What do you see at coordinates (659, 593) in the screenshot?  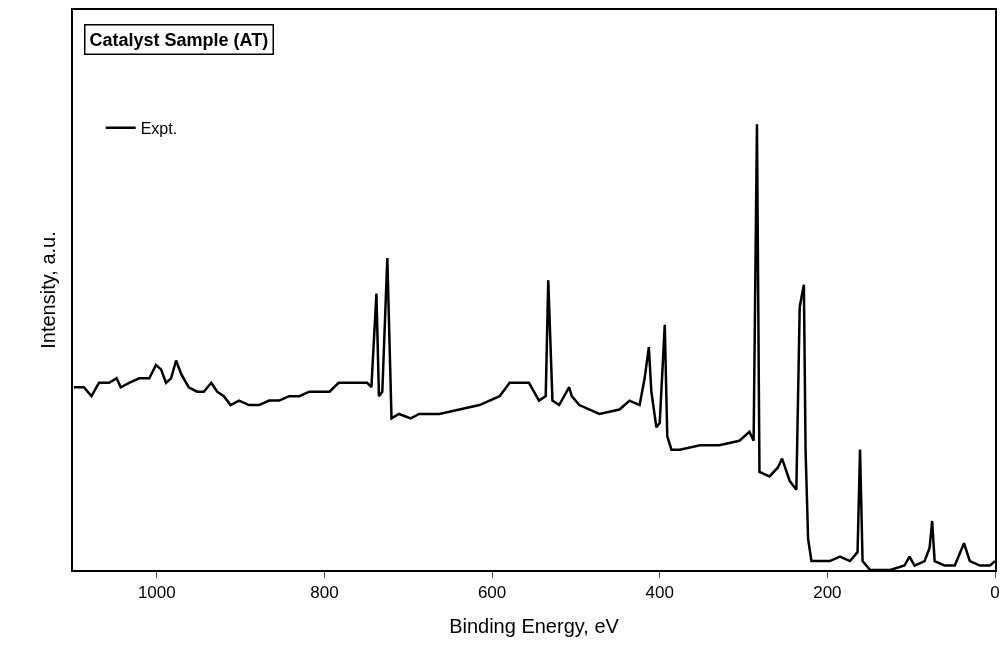 I see `x-tick-label: 400` at bounding box center [659, 593].